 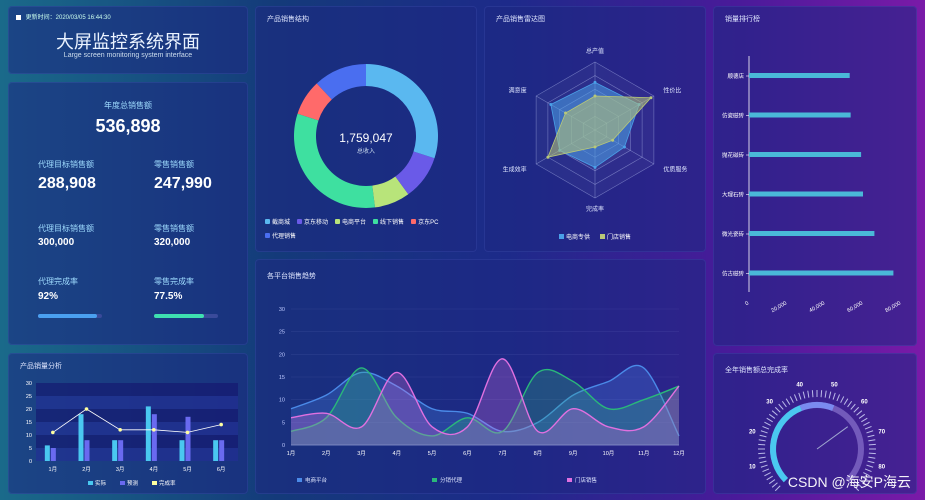 I want to click on trend-y-tick: 25, so click(x=282, y=333).